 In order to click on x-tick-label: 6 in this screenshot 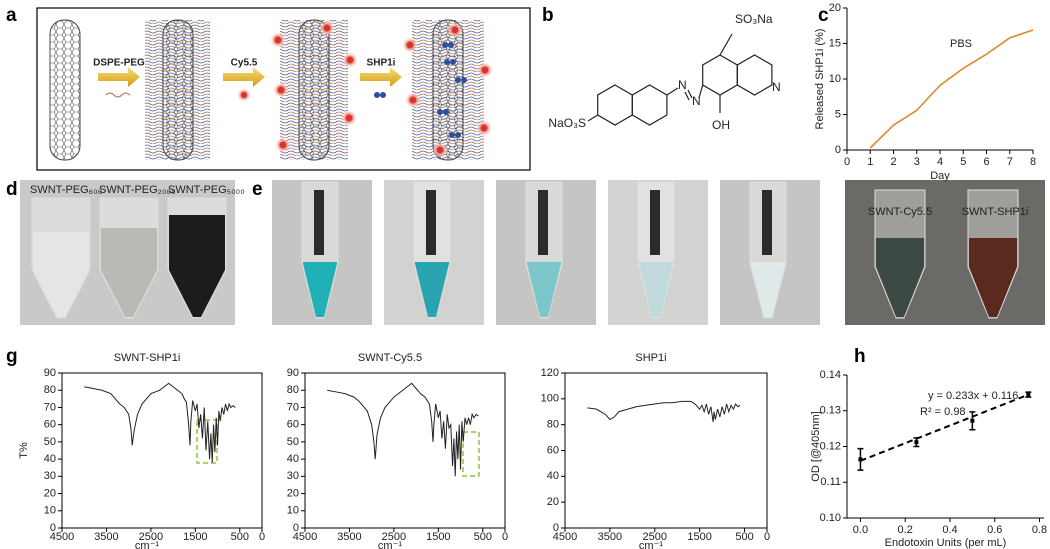, I will do `click(986, 162)`.